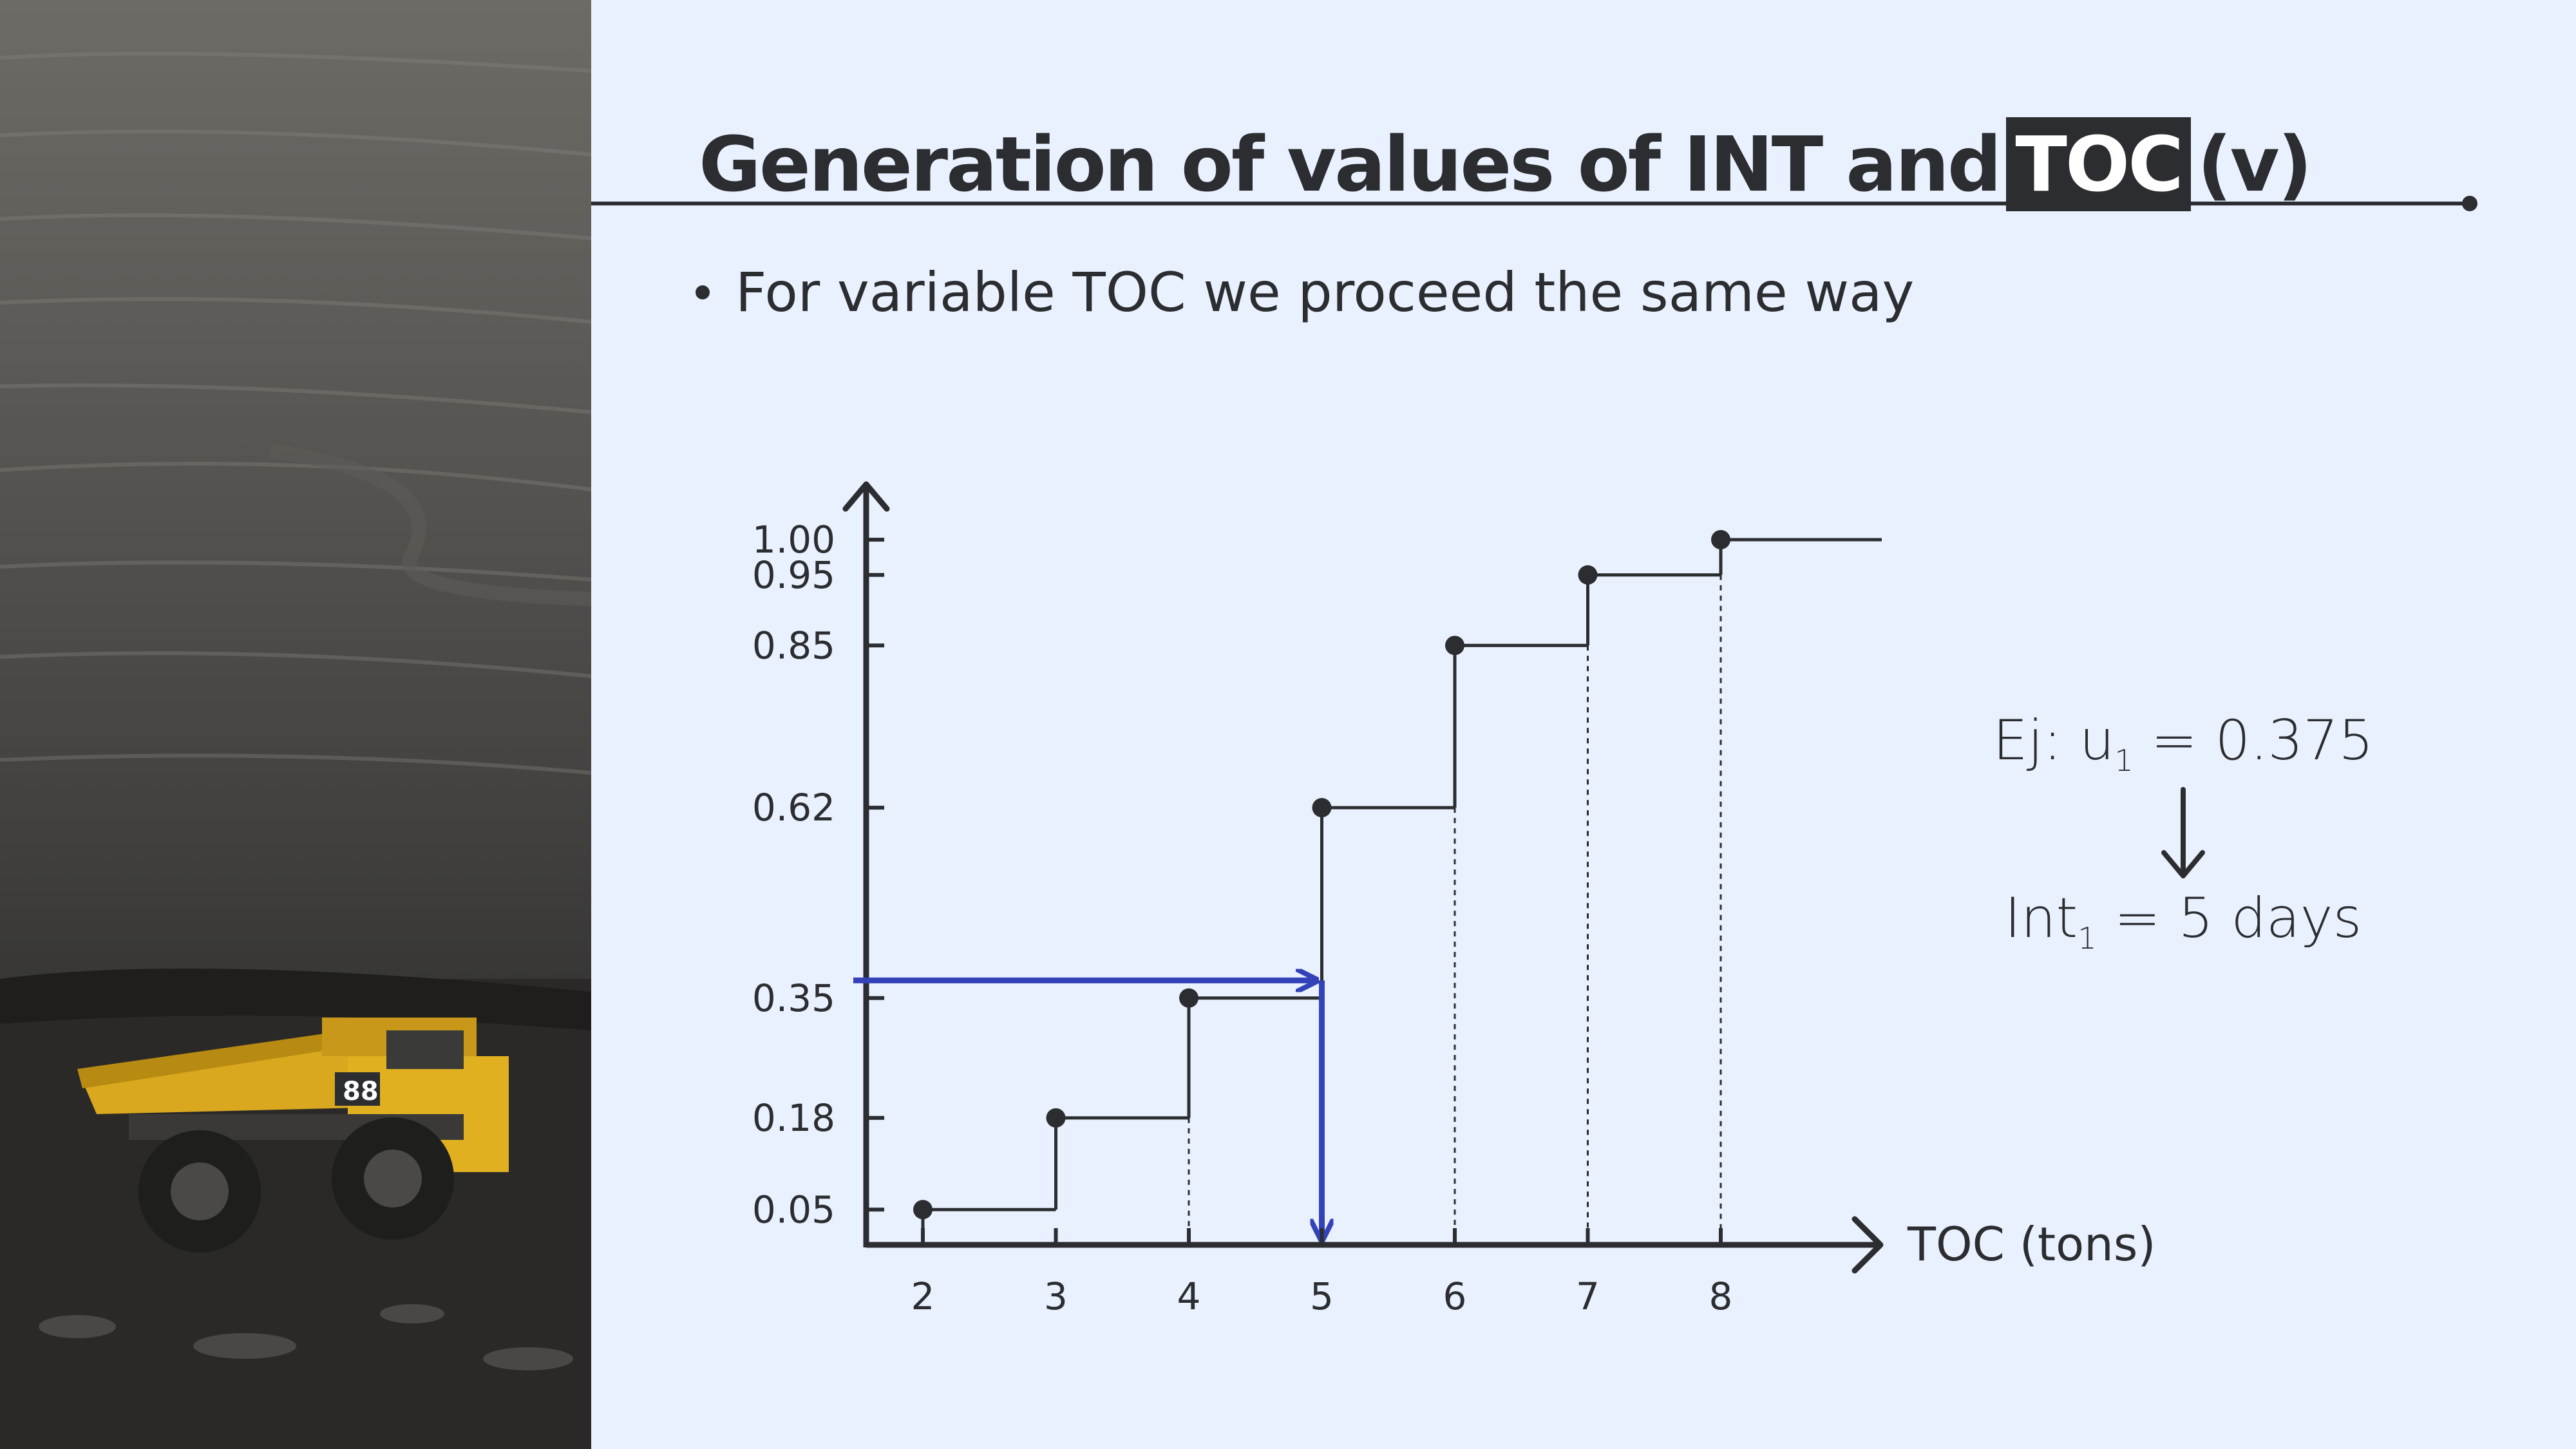  What do you see at coordinates (1531, 203) in the screenshot?
I see `title-underline` at bounding box center [1531, 203].